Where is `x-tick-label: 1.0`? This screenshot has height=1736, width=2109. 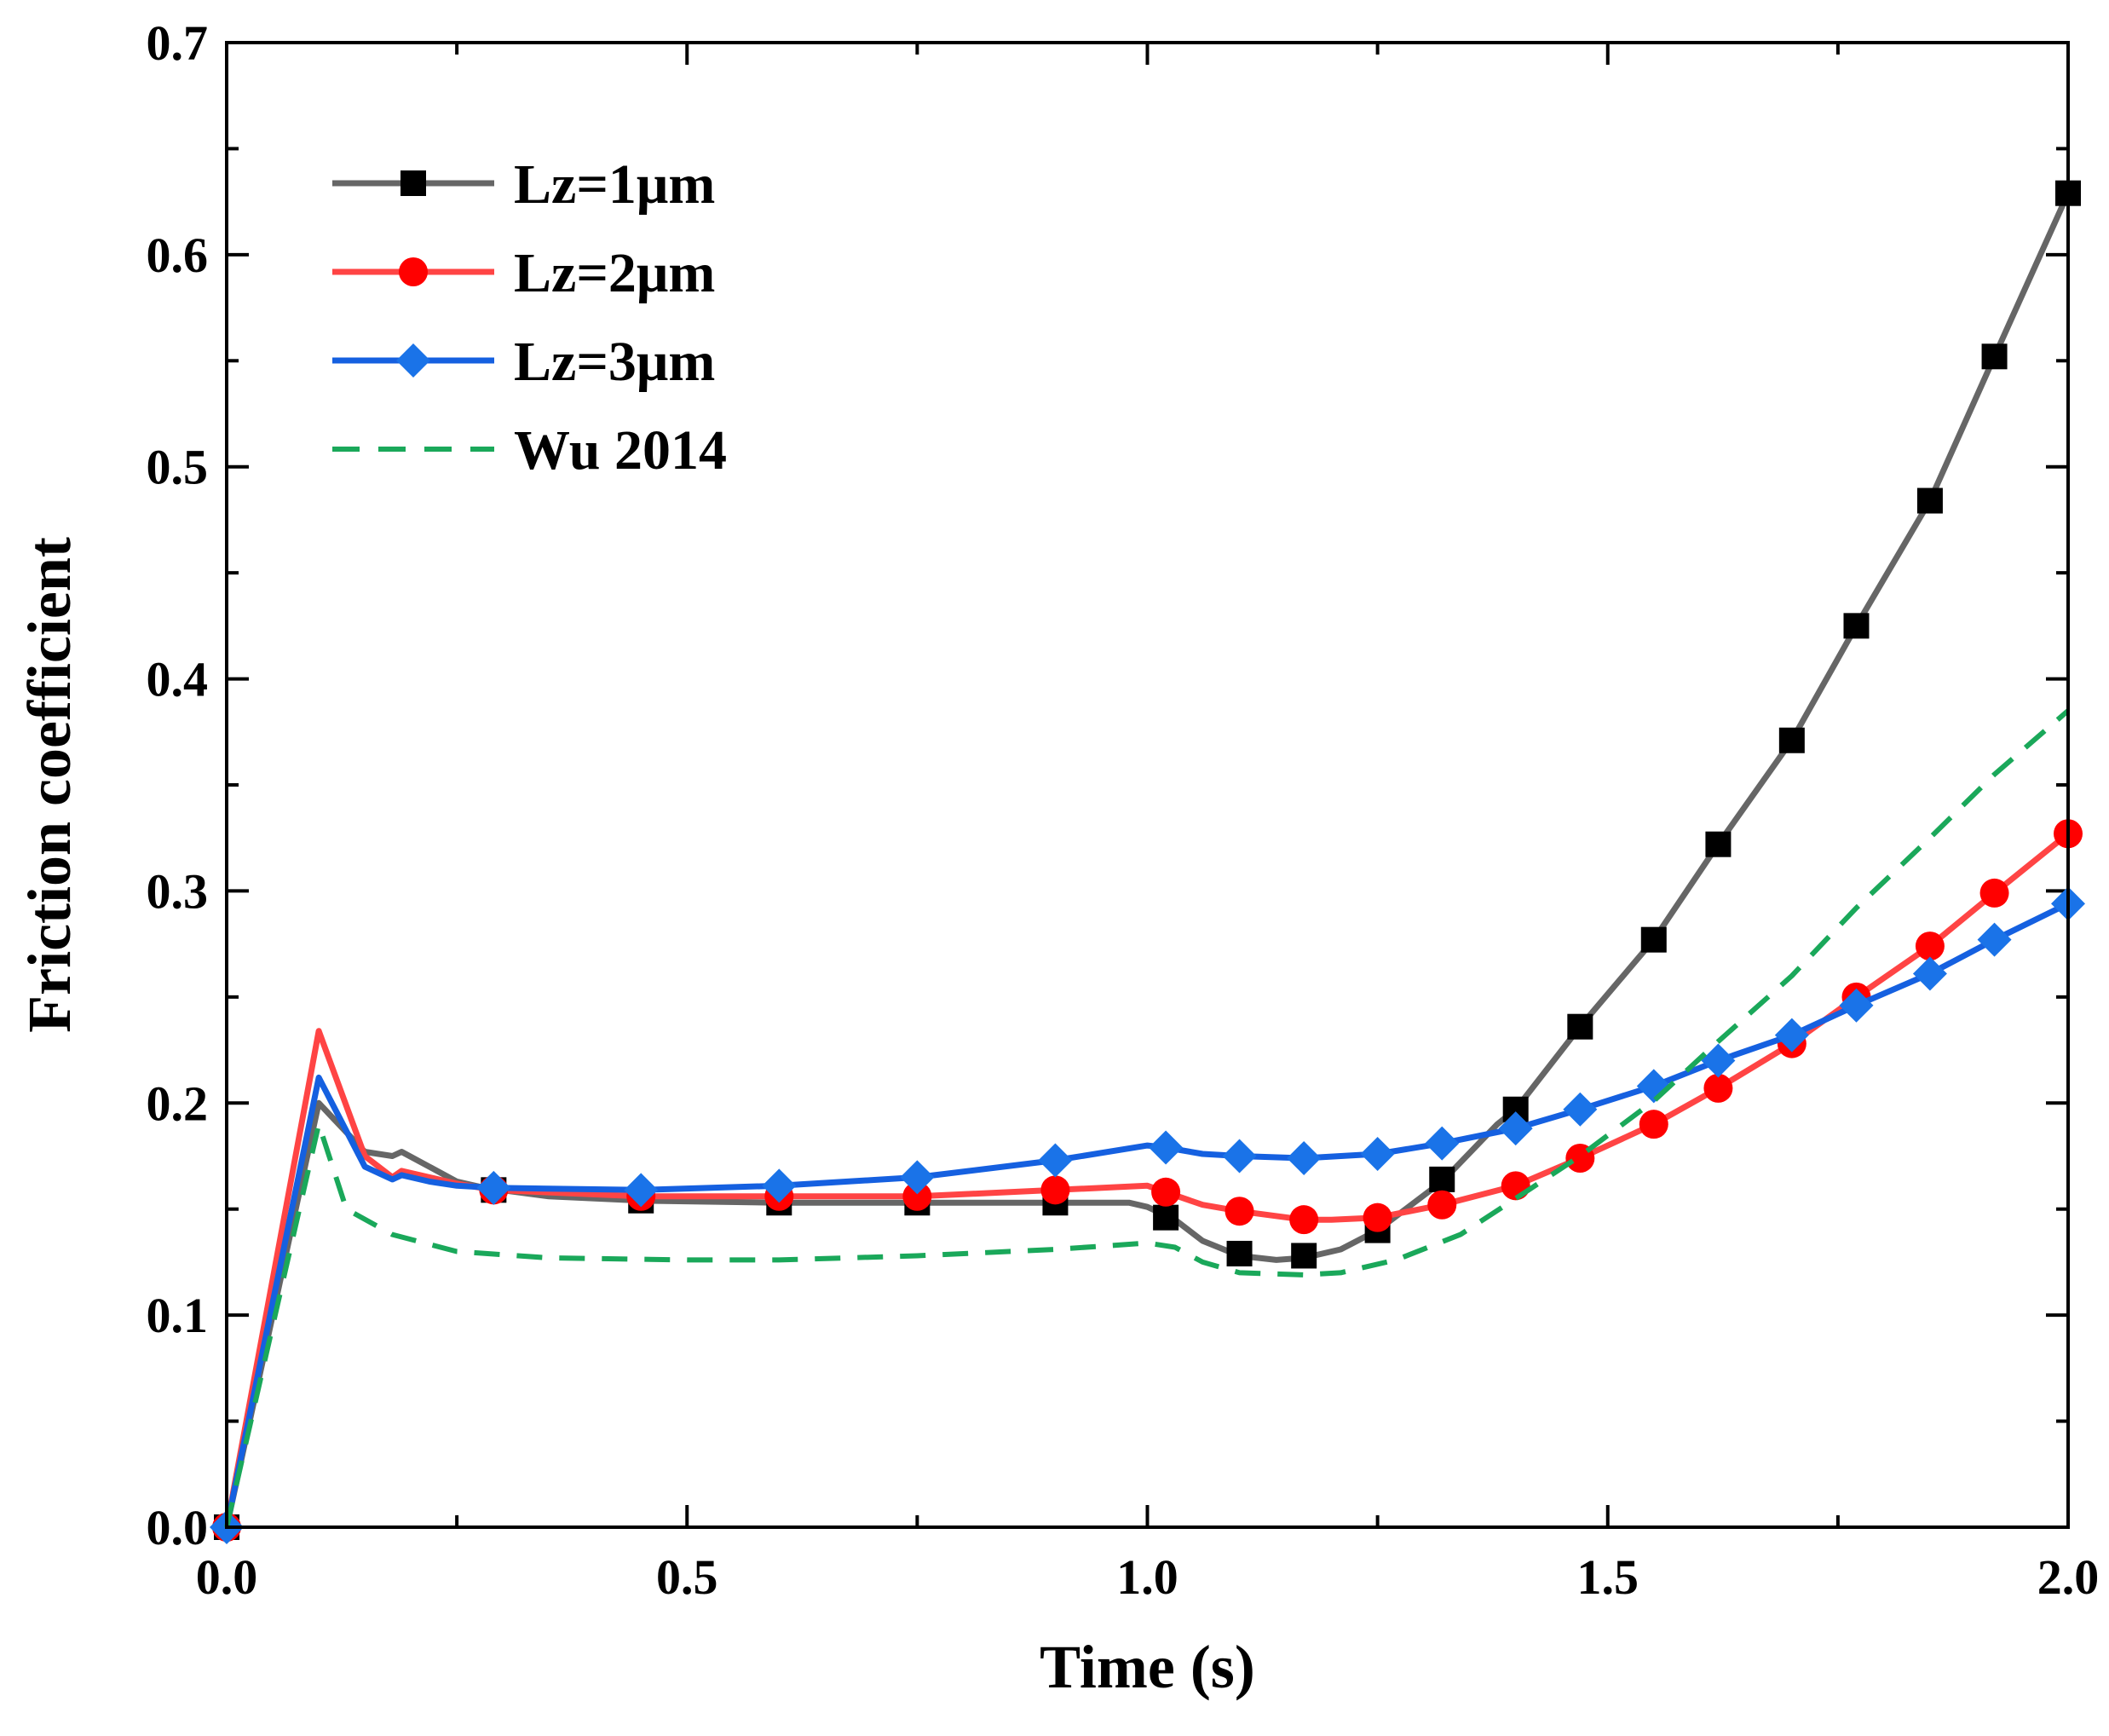
x-tick-label: 1.0 is located at coordinates (1147, 1577).